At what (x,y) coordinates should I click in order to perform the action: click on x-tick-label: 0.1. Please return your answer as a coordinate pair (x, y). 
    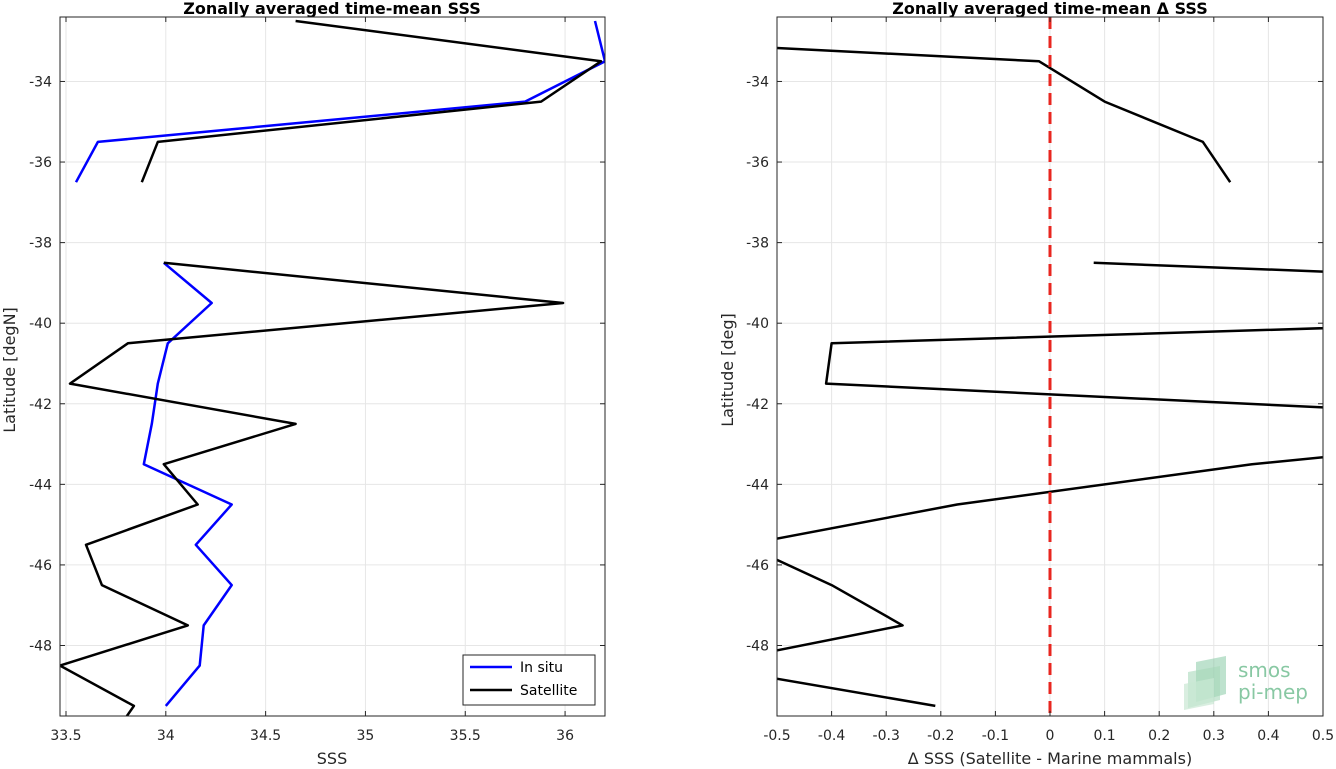
    Looking at the image, I should click on (1104, 736).